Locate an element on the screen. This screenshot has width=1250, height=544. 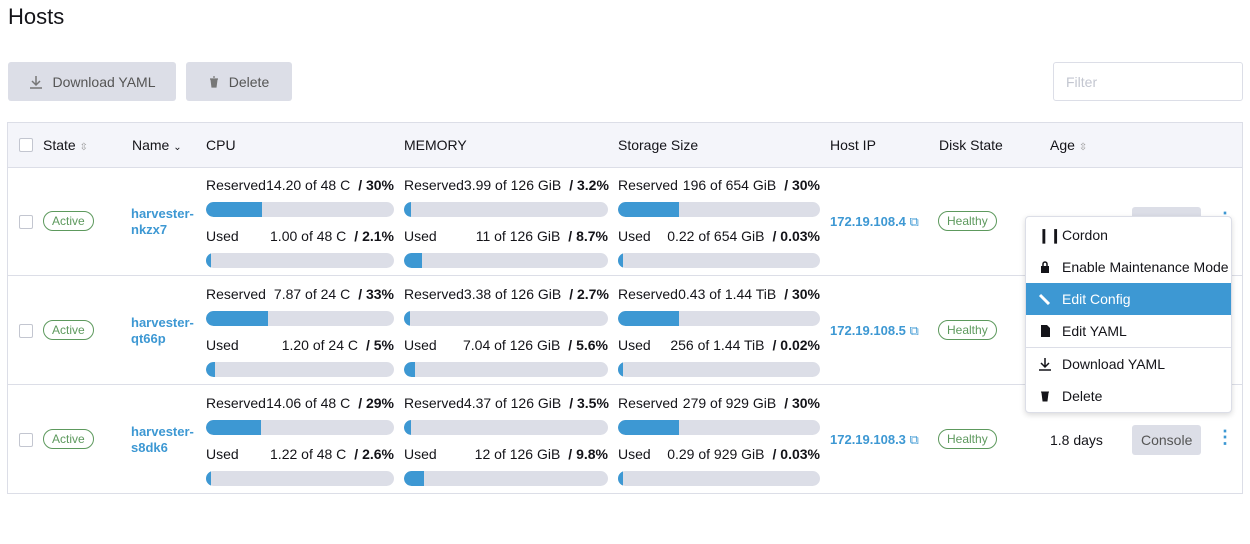
download-yaml-button: Download YAML is located at coordinates (92, 81).